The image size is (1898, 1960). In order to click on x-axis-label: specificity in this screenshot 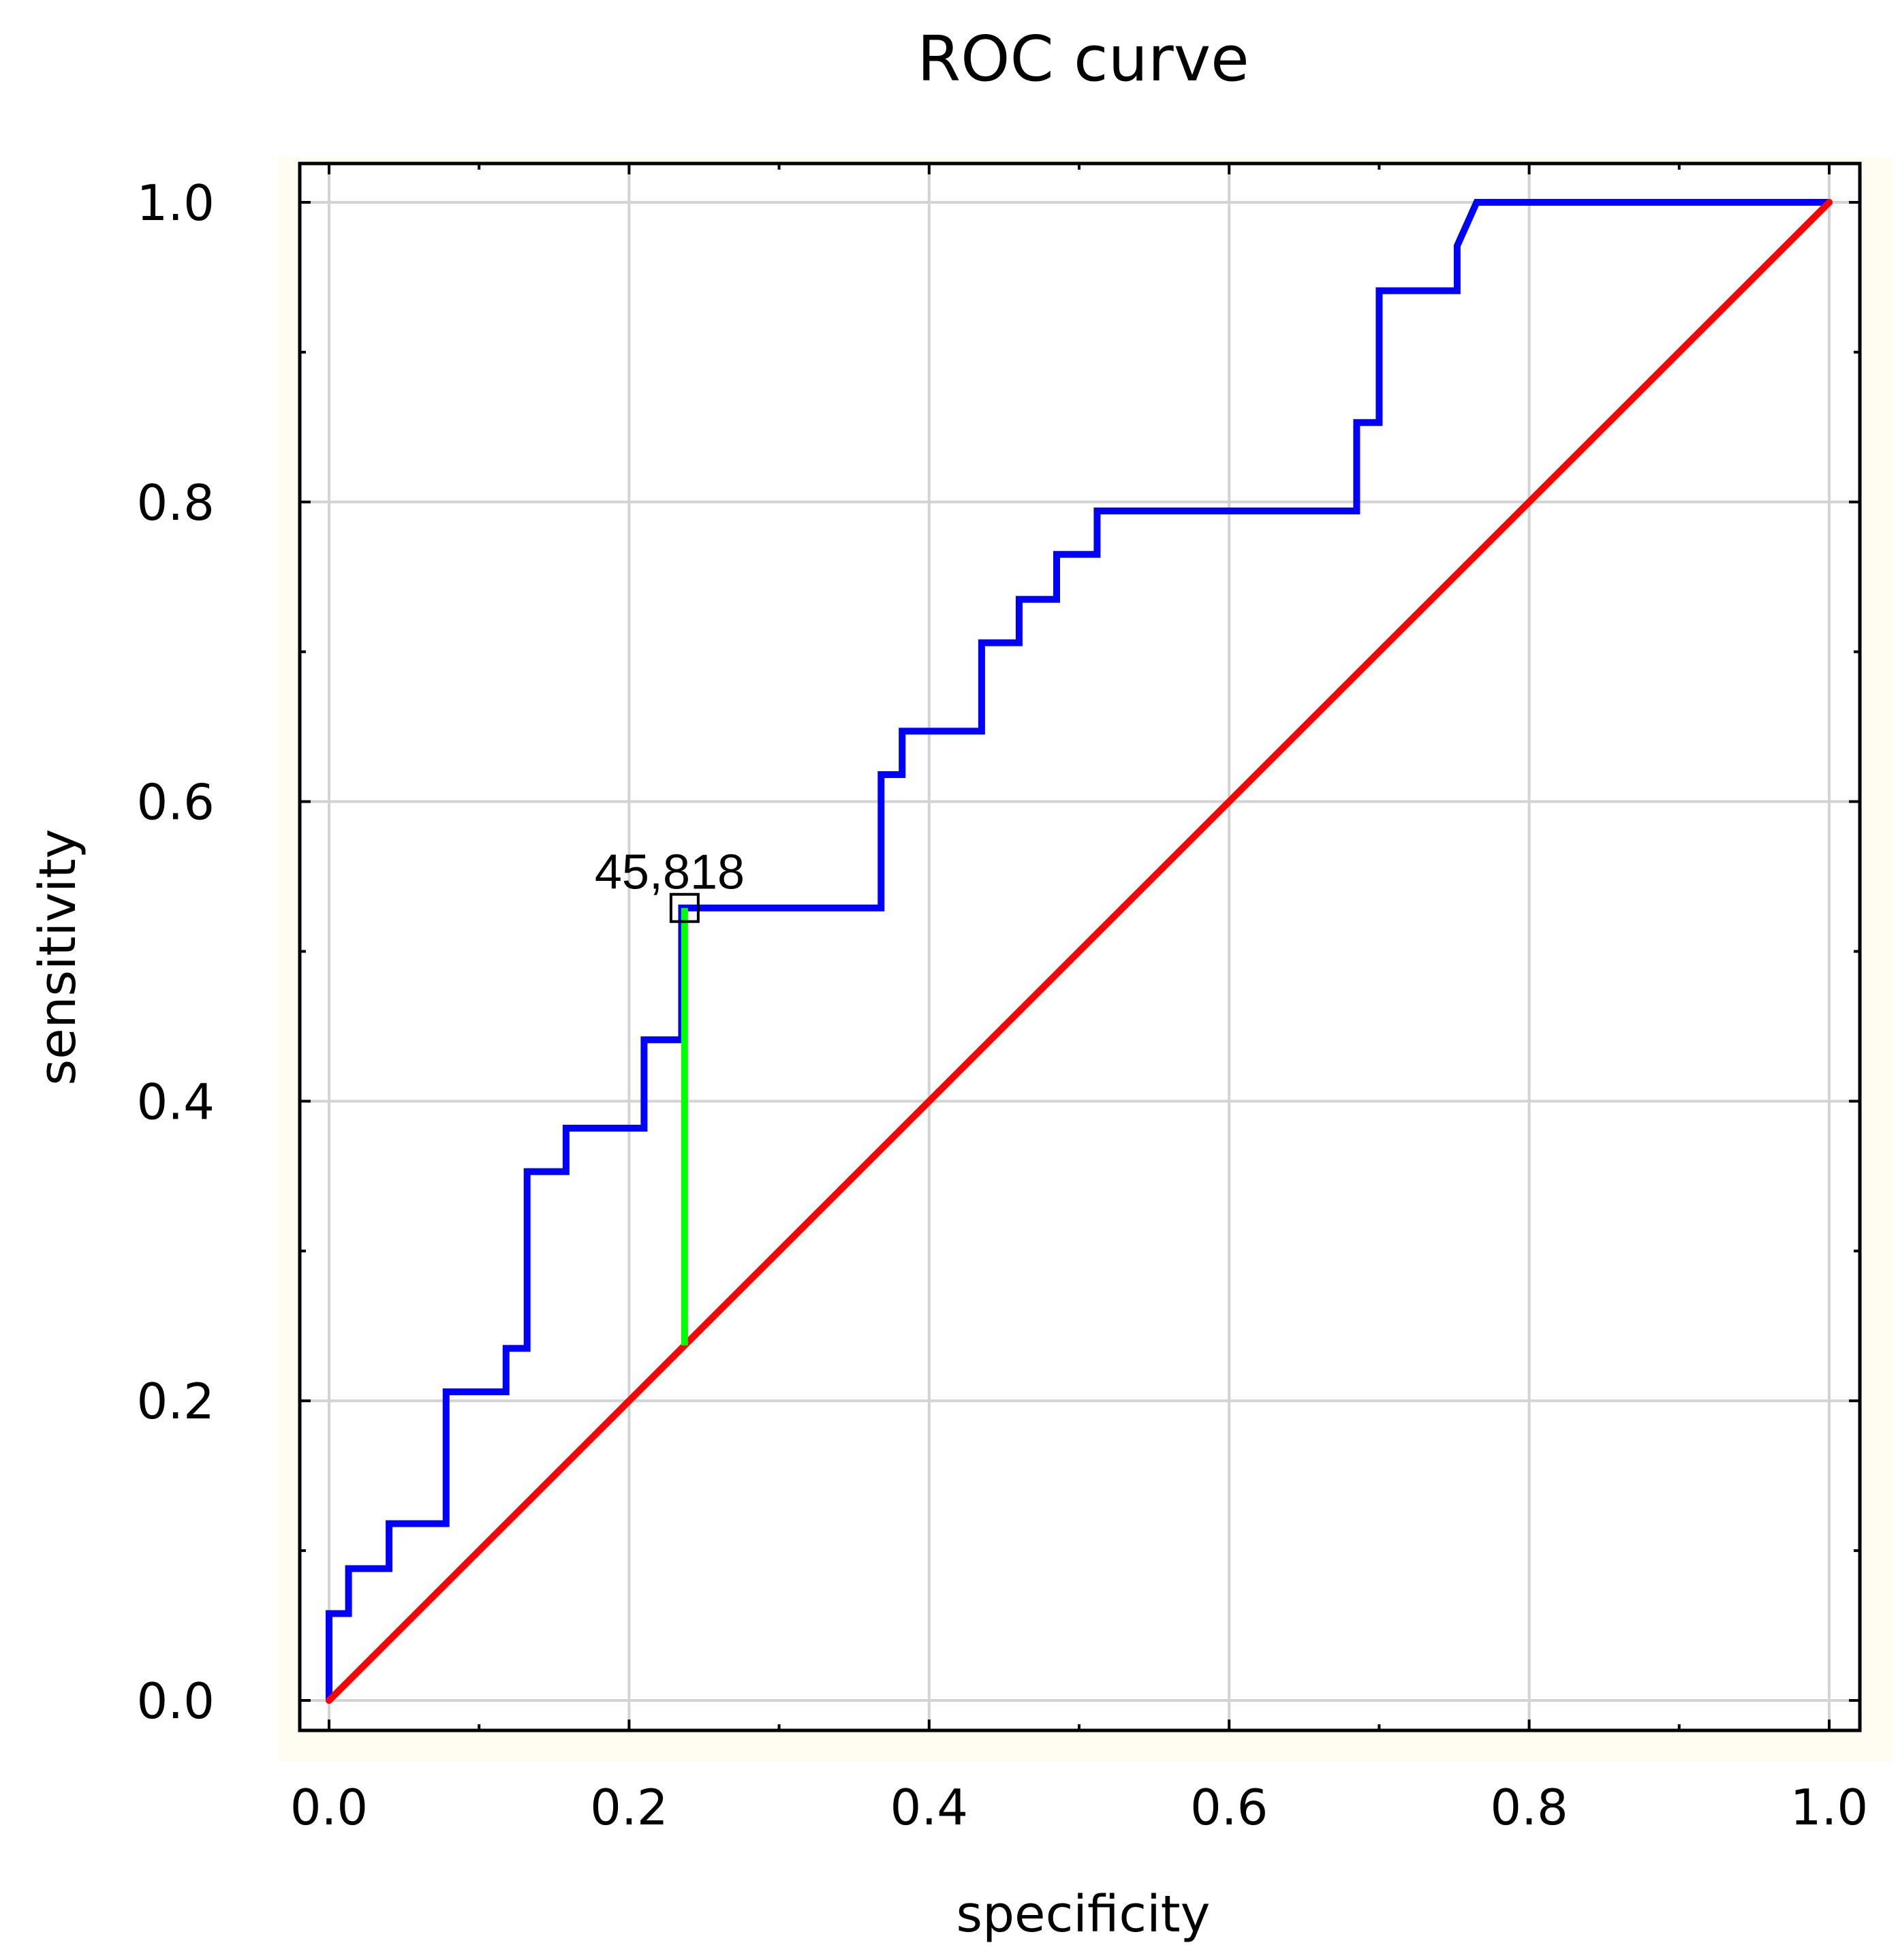, I will do `click(1083, 1914)`.